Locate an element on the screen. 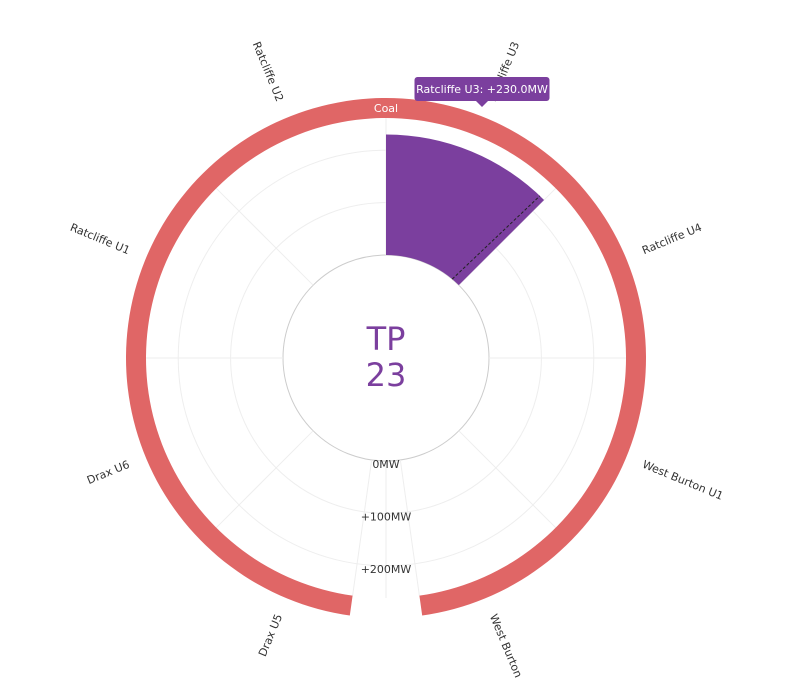 Image resolution: width=800 pixels, height=679 pixels. center-label-tp: TP is located at coordinates (386, 339).